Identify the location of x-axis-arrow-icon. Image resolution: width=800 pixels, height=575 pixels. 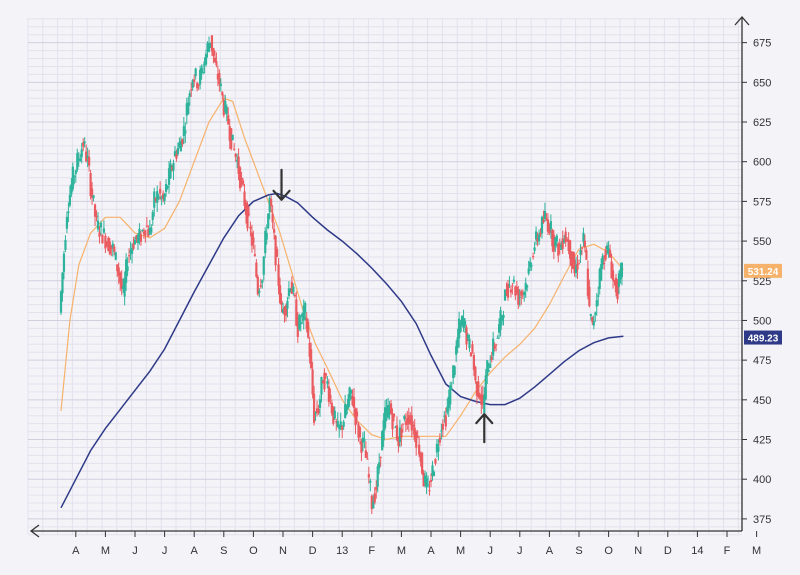
(34, 531).